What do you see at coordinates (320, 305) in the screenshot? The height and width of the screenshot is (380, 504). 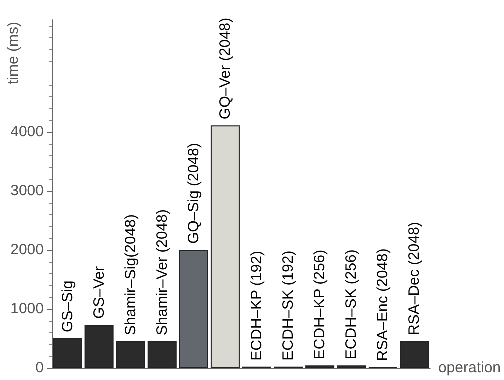 I see `x-tick-label: ECDH–KP (256)` at bounding box center [320, 305].